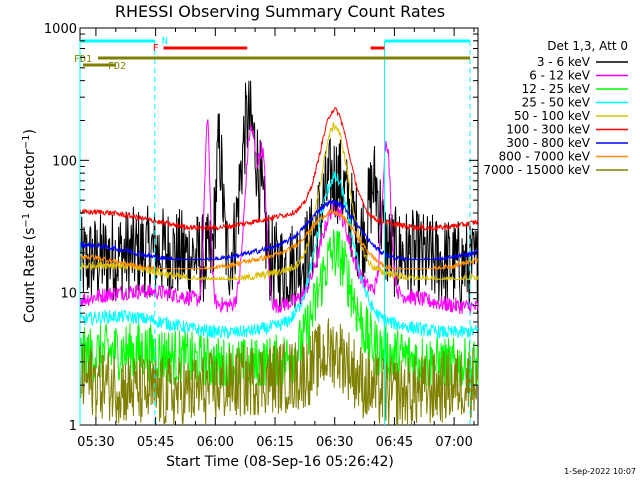 This screenshot has height=480, width=640. I want to click on legend-label-2: 12 - 25 keV, so click(556, 89).